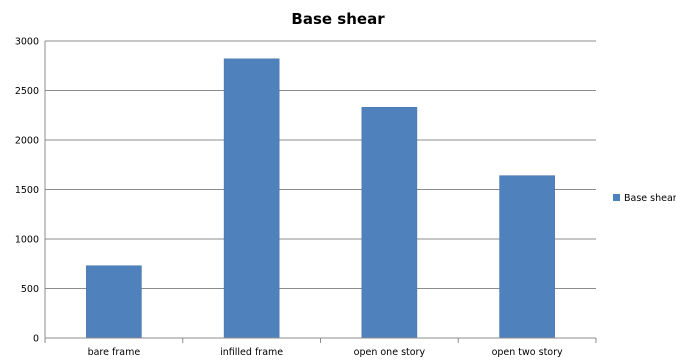 The image size is (676, 360). I want to click on y-tick-label: 500, so click(30, 289).